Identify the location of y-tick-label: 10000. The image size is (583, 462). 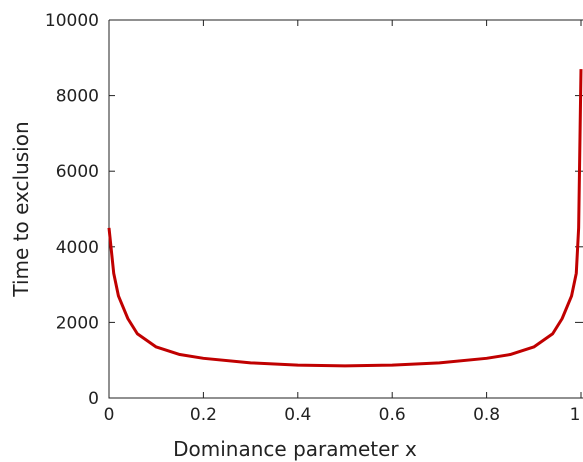
(72, 21).